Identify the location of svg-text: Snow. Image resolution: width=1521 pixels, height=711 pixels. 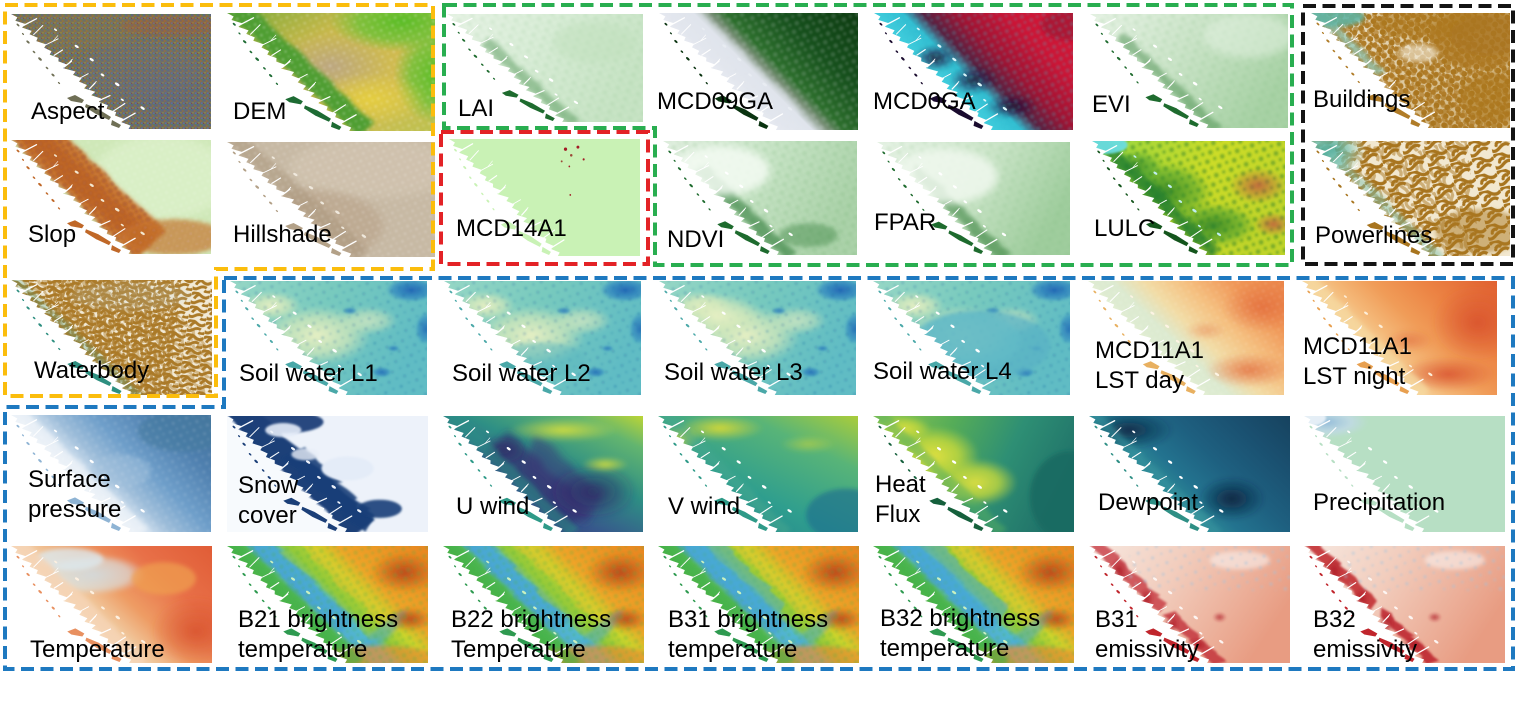
(268, 485).